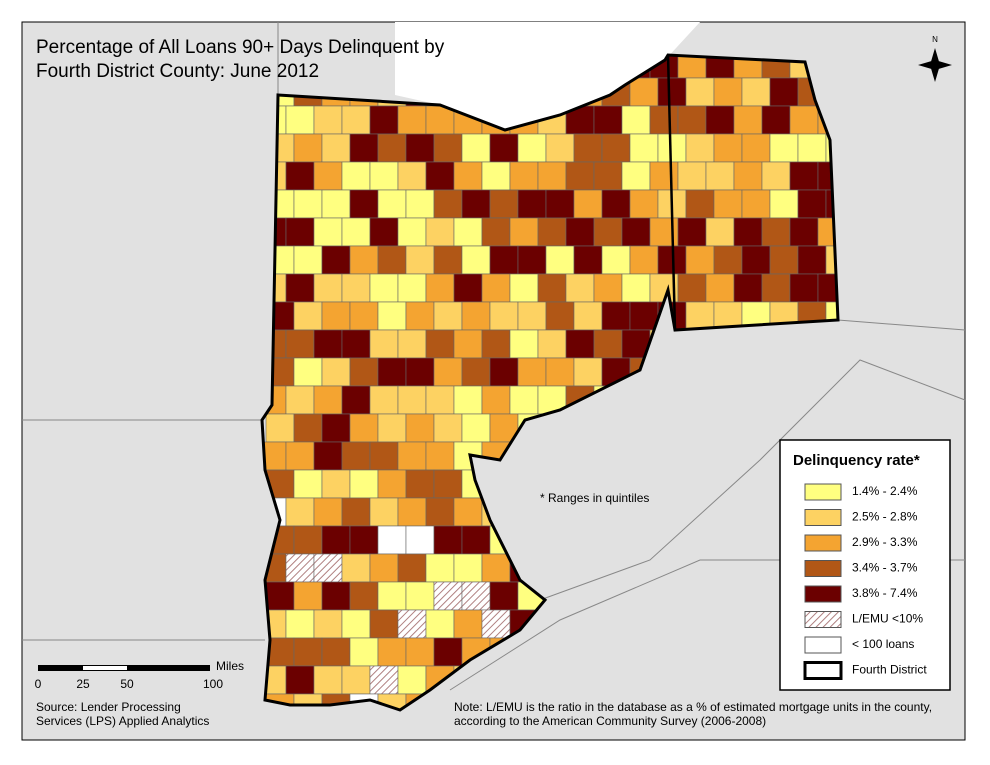 This screenshot has height=765, width=990. Describe the element at coordinates (889, 670) in the screenshot. I see `legend-label: Fourth District` at that location.